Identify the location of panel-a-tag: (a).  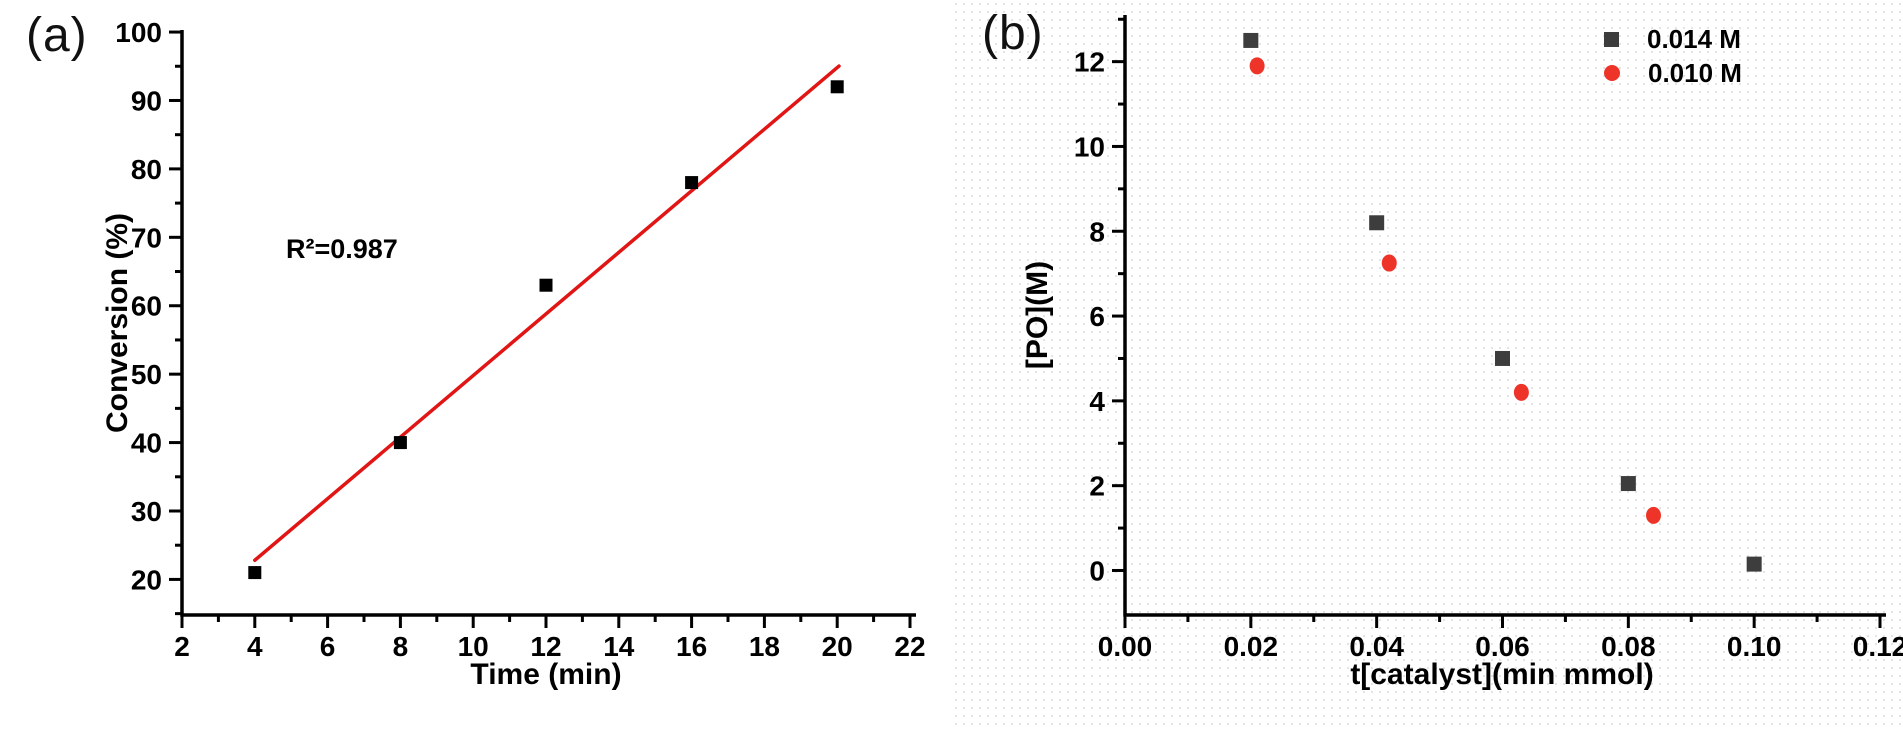
(57, 35).